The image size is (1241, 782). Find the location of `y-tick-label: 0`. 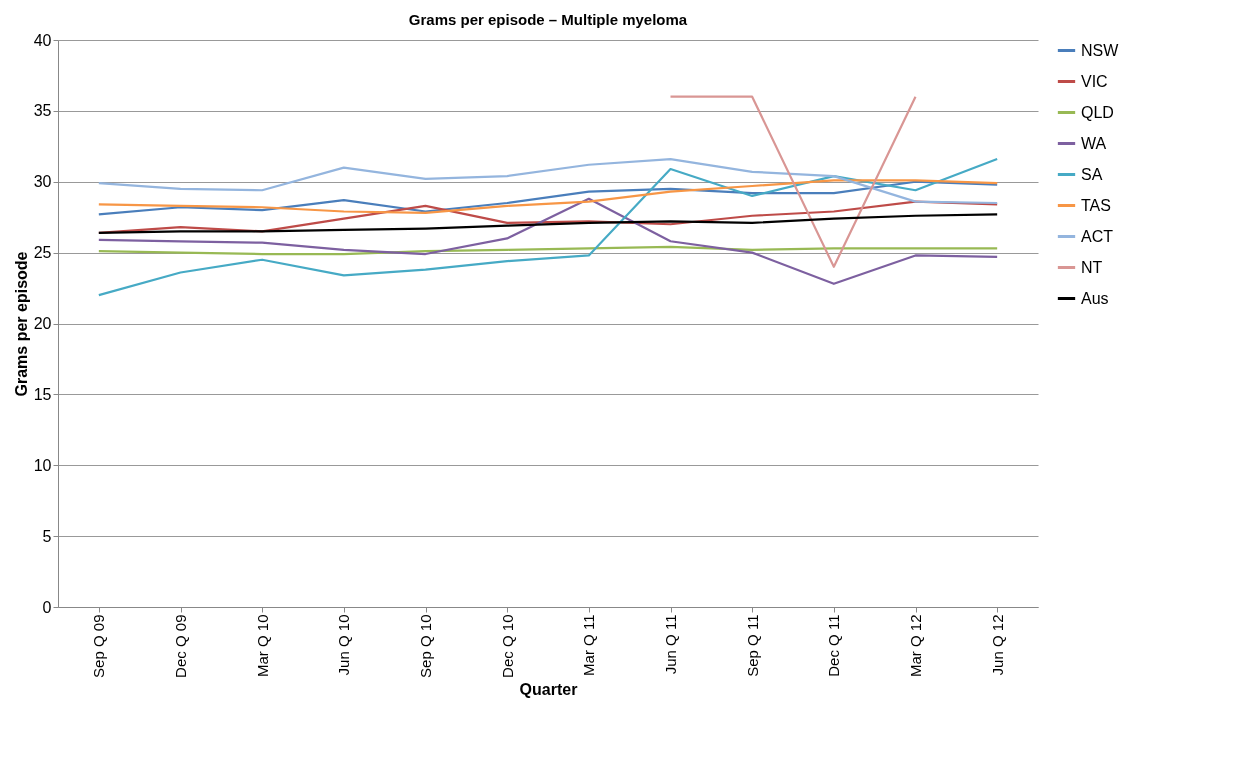

y-tick-label: 0 is located at coordinates (47, 607).